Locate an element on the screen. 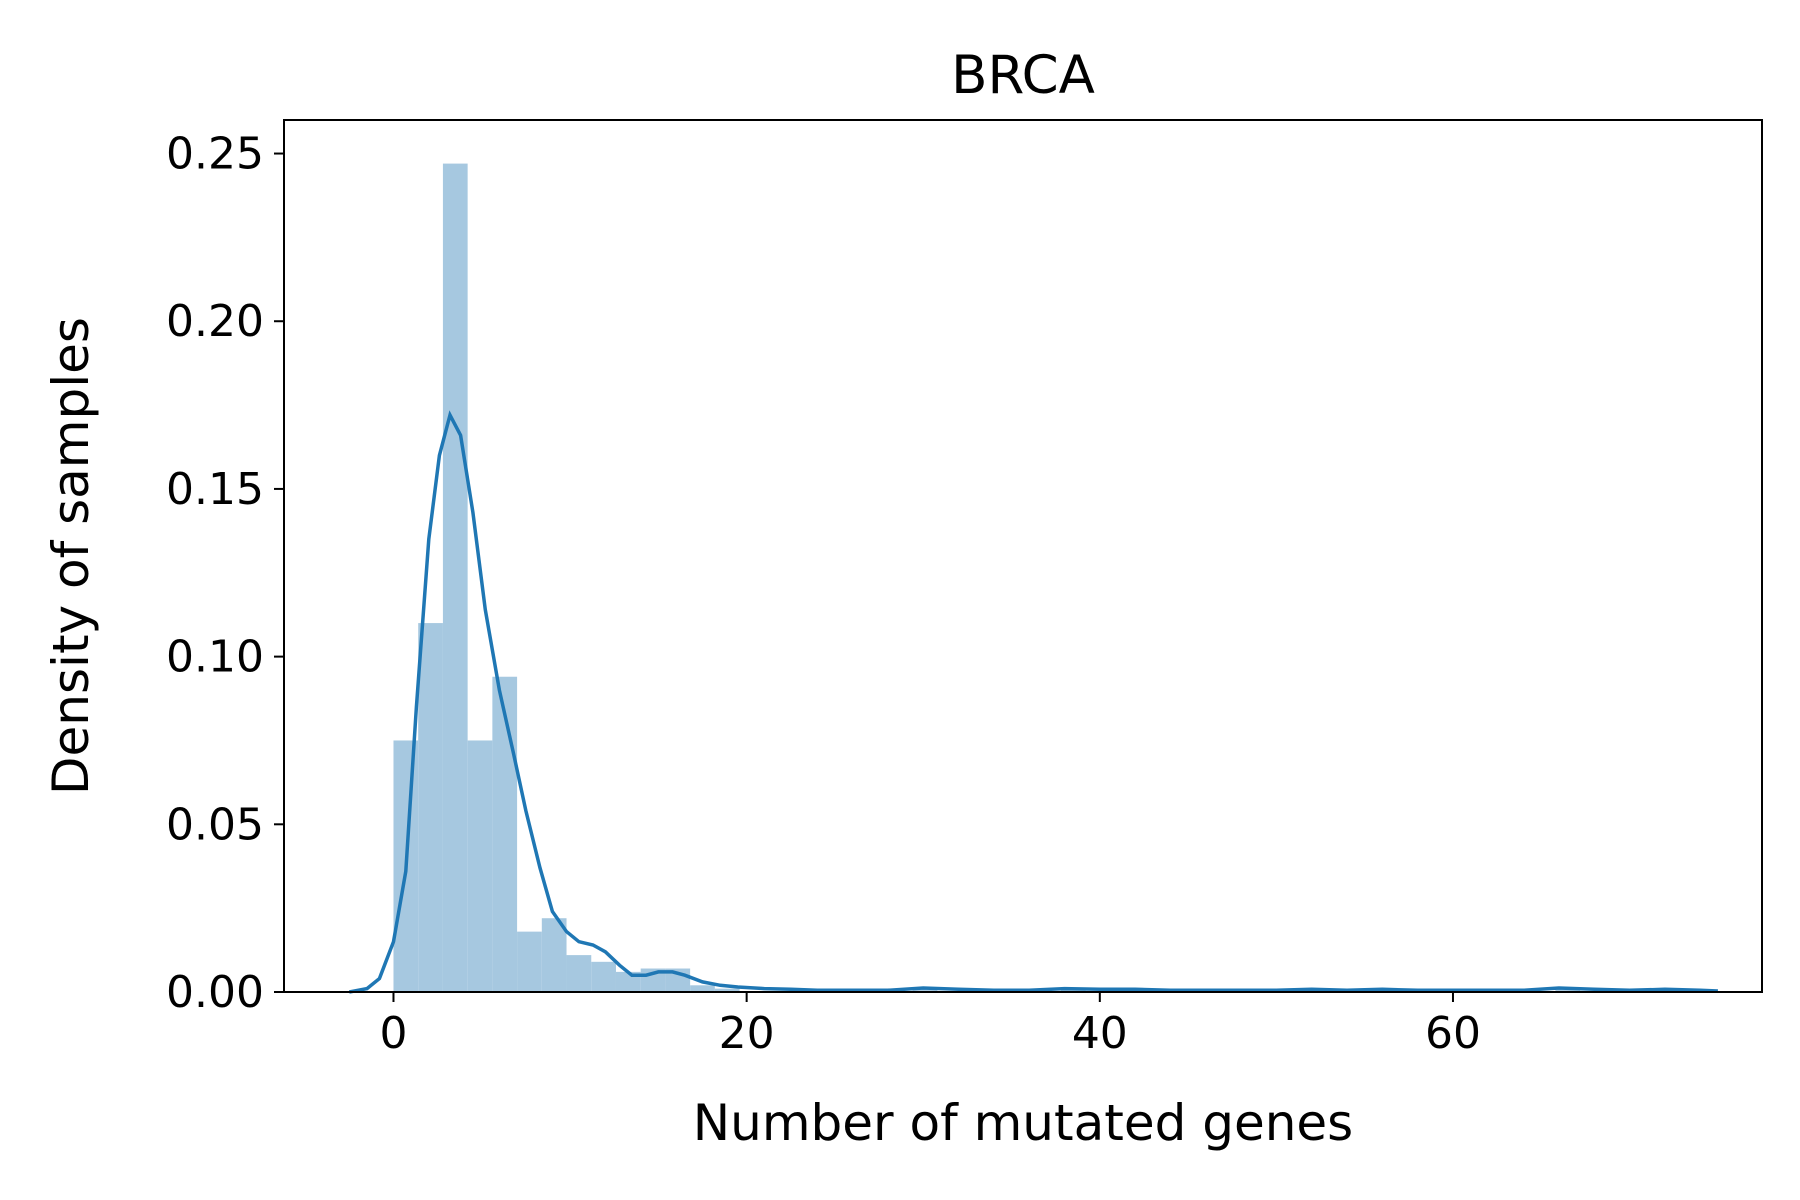  x-axis-ticks: 0 20 40 60 is located at coordinates (930, 1025).